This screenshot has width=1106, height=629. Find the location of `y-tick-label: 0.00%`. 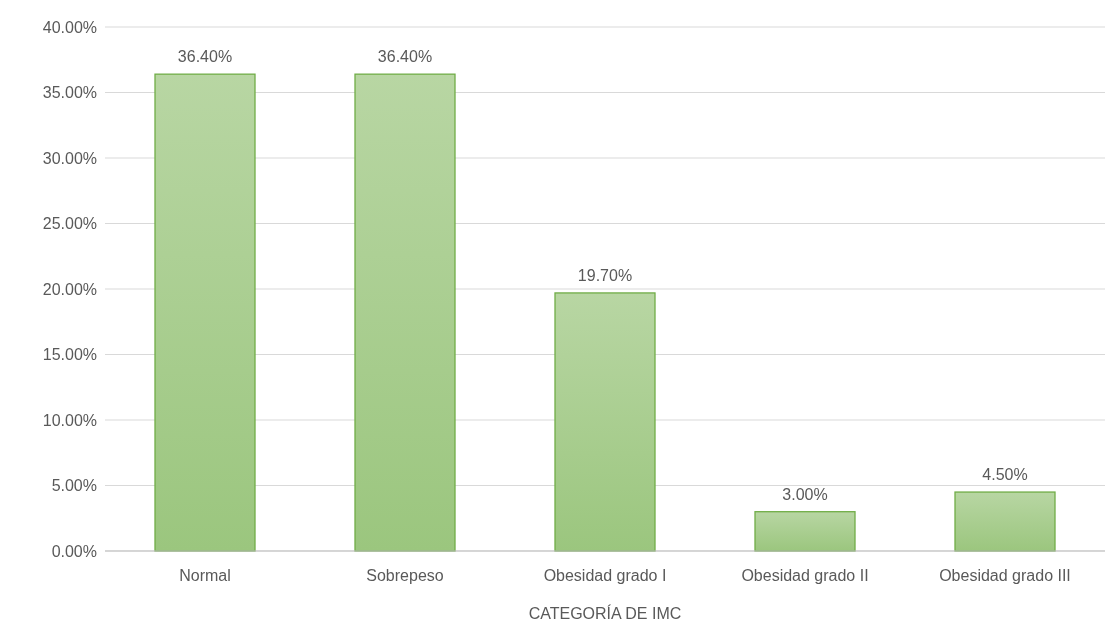

y-tick-label: 0.00% is located at coordinates (74, 551).